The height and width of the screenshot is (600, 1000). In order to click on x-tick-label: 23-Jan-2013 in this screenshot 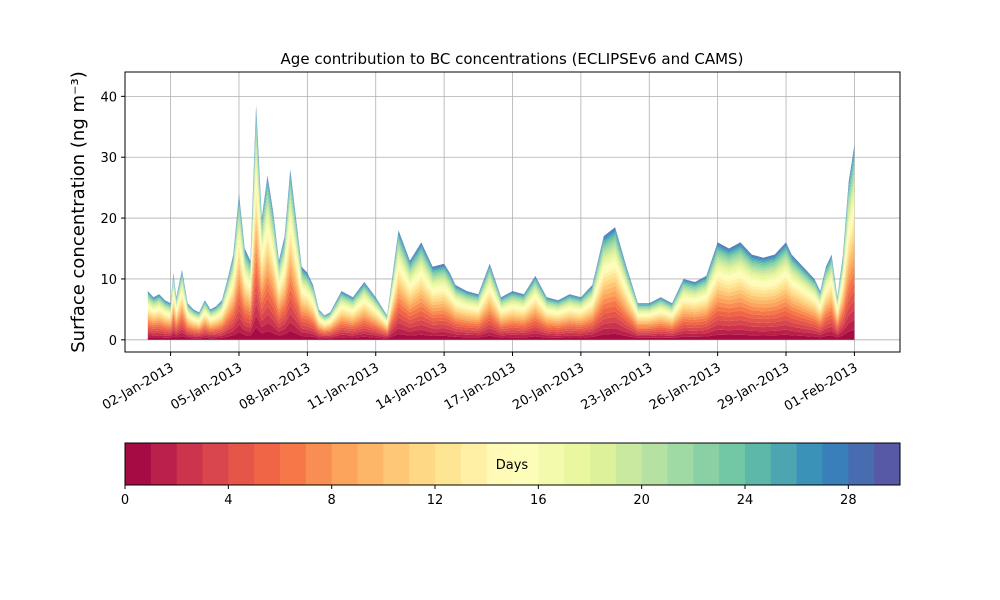, I will do `click(617, 386)`.